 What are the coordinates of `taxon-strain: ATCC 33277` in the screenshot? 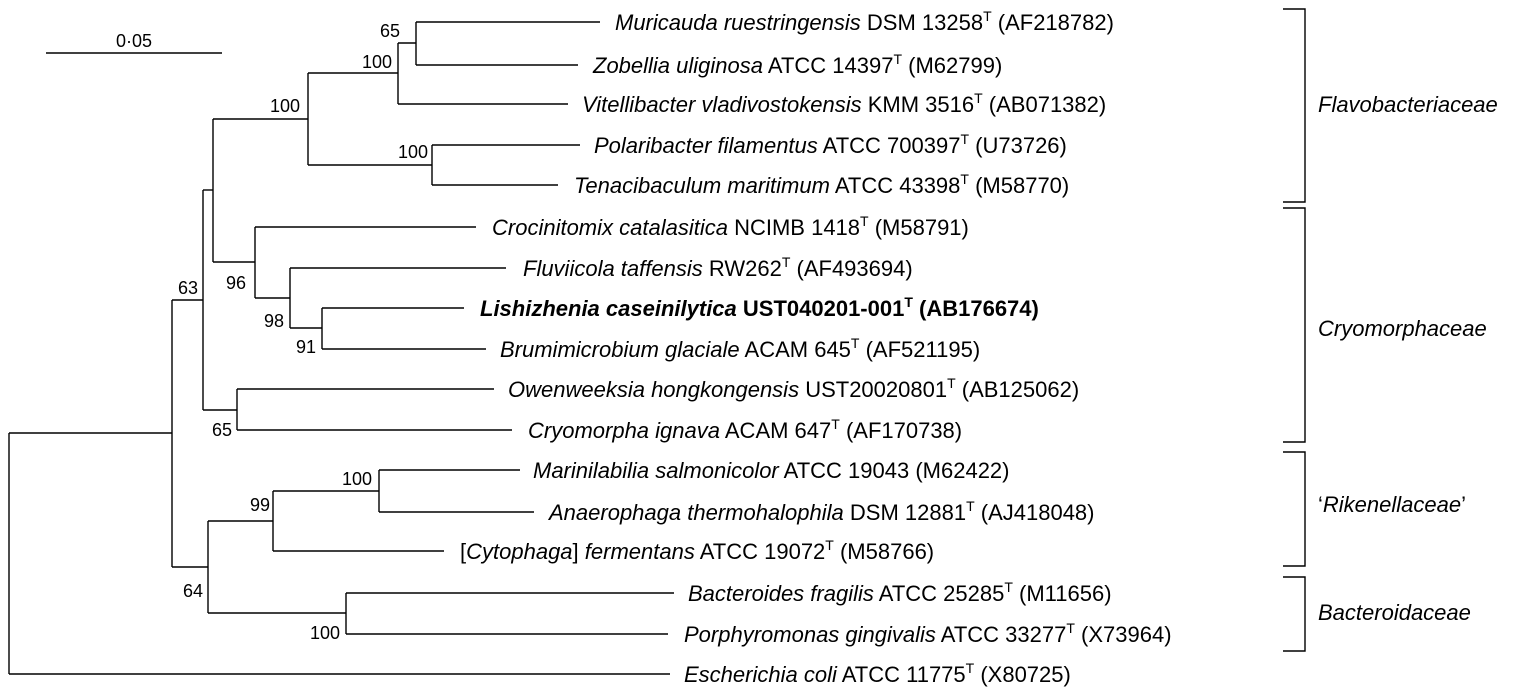 It's located at (1001, 634).